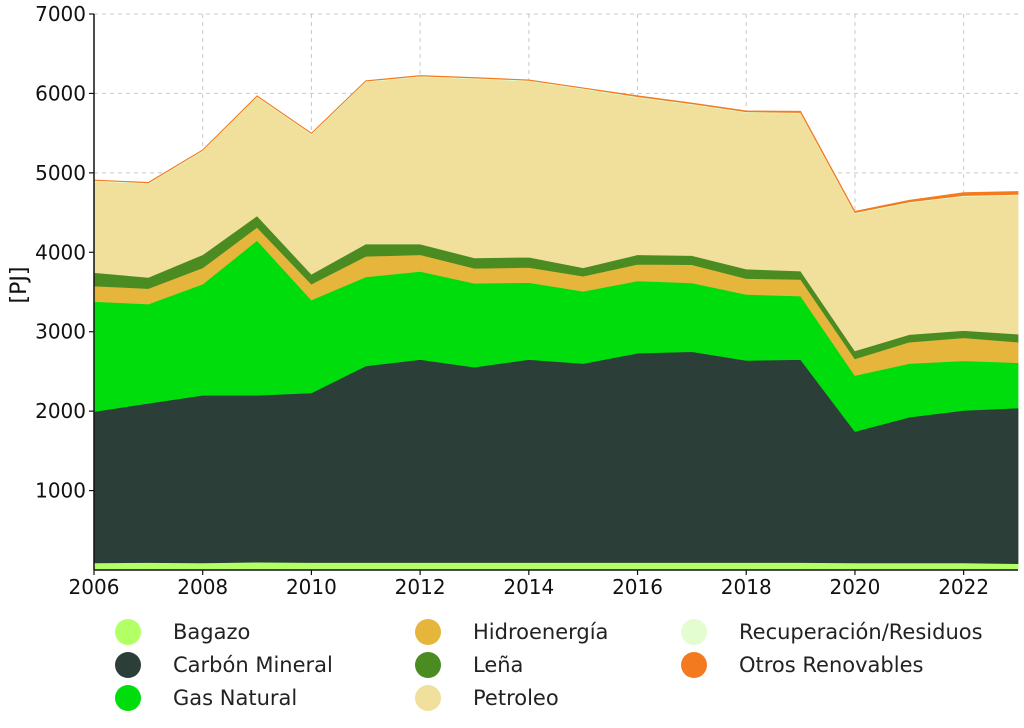 This screenshot has width=1024, height=728. What do you see at coordinates (60, 491) in the screenshot?
I see `y-tick-label: 1000` at bounding box center [60, 491].